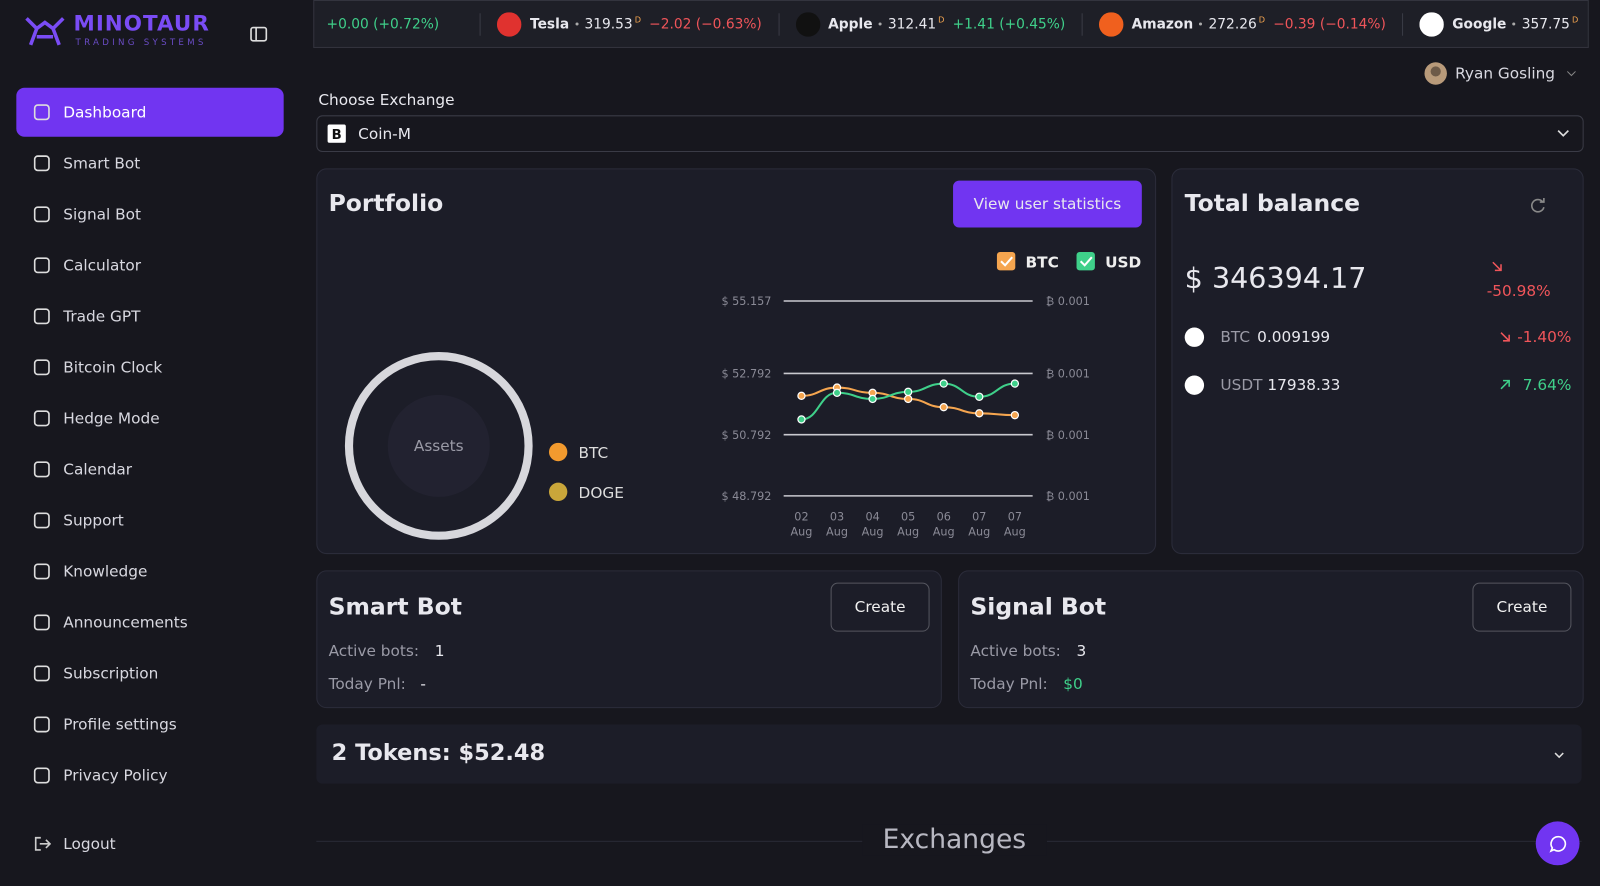 Image resolution: width=1600 pixels, height=886 pixels. I want to click on view-stats-button: View user statistics, so click(1047, 204).